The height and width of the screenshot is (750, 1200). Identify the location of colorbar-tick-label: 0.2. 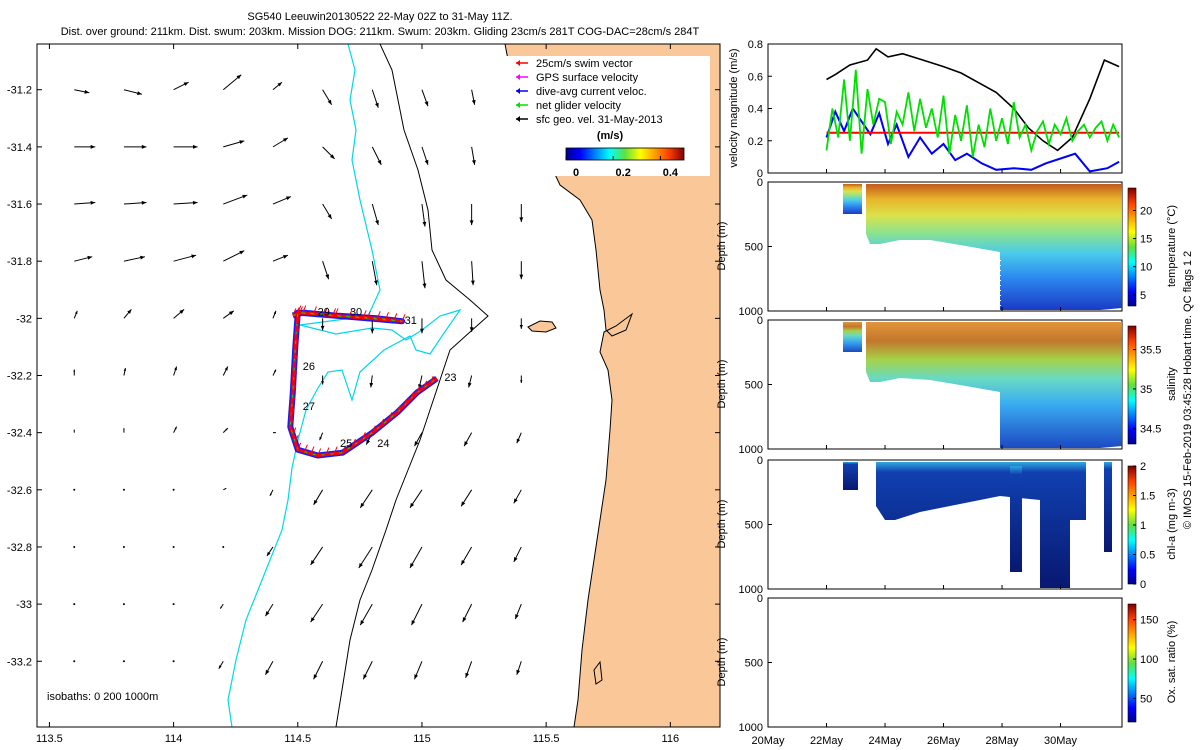
(623, 173).